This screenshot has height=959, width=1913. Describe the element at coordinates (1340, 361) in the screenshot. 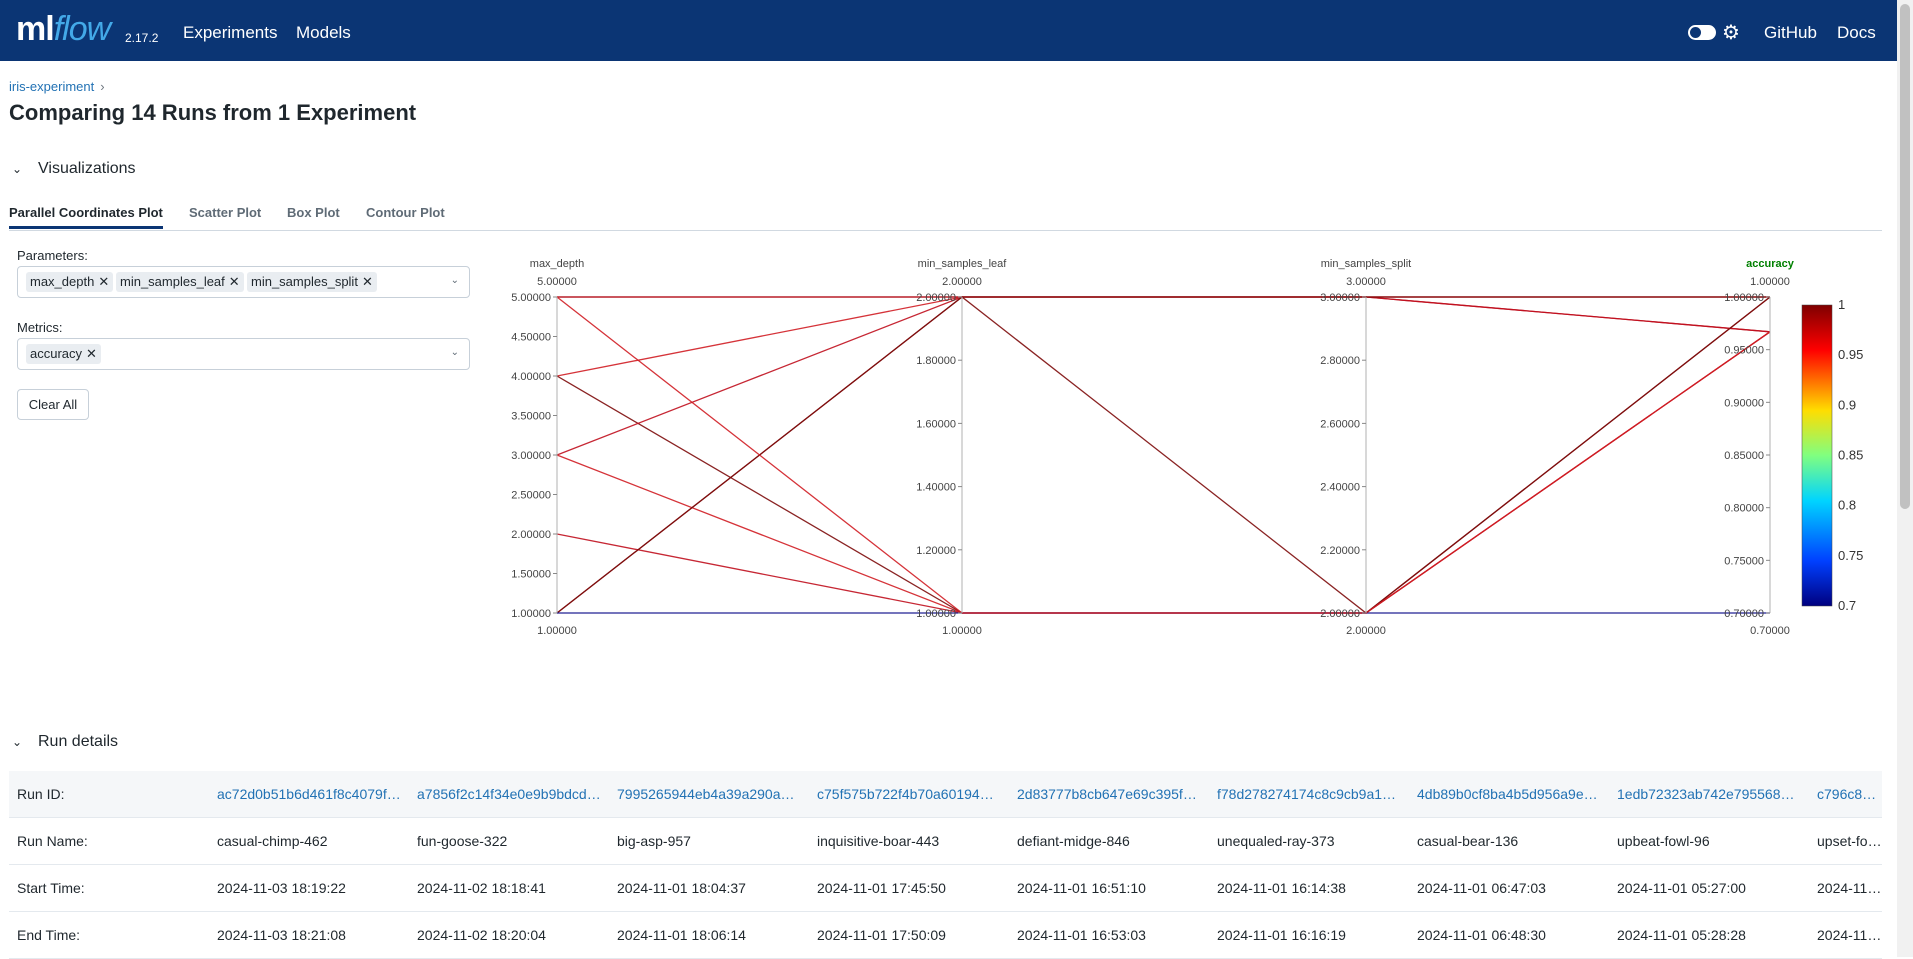

I see `tick-label: 2.80000` at that location.